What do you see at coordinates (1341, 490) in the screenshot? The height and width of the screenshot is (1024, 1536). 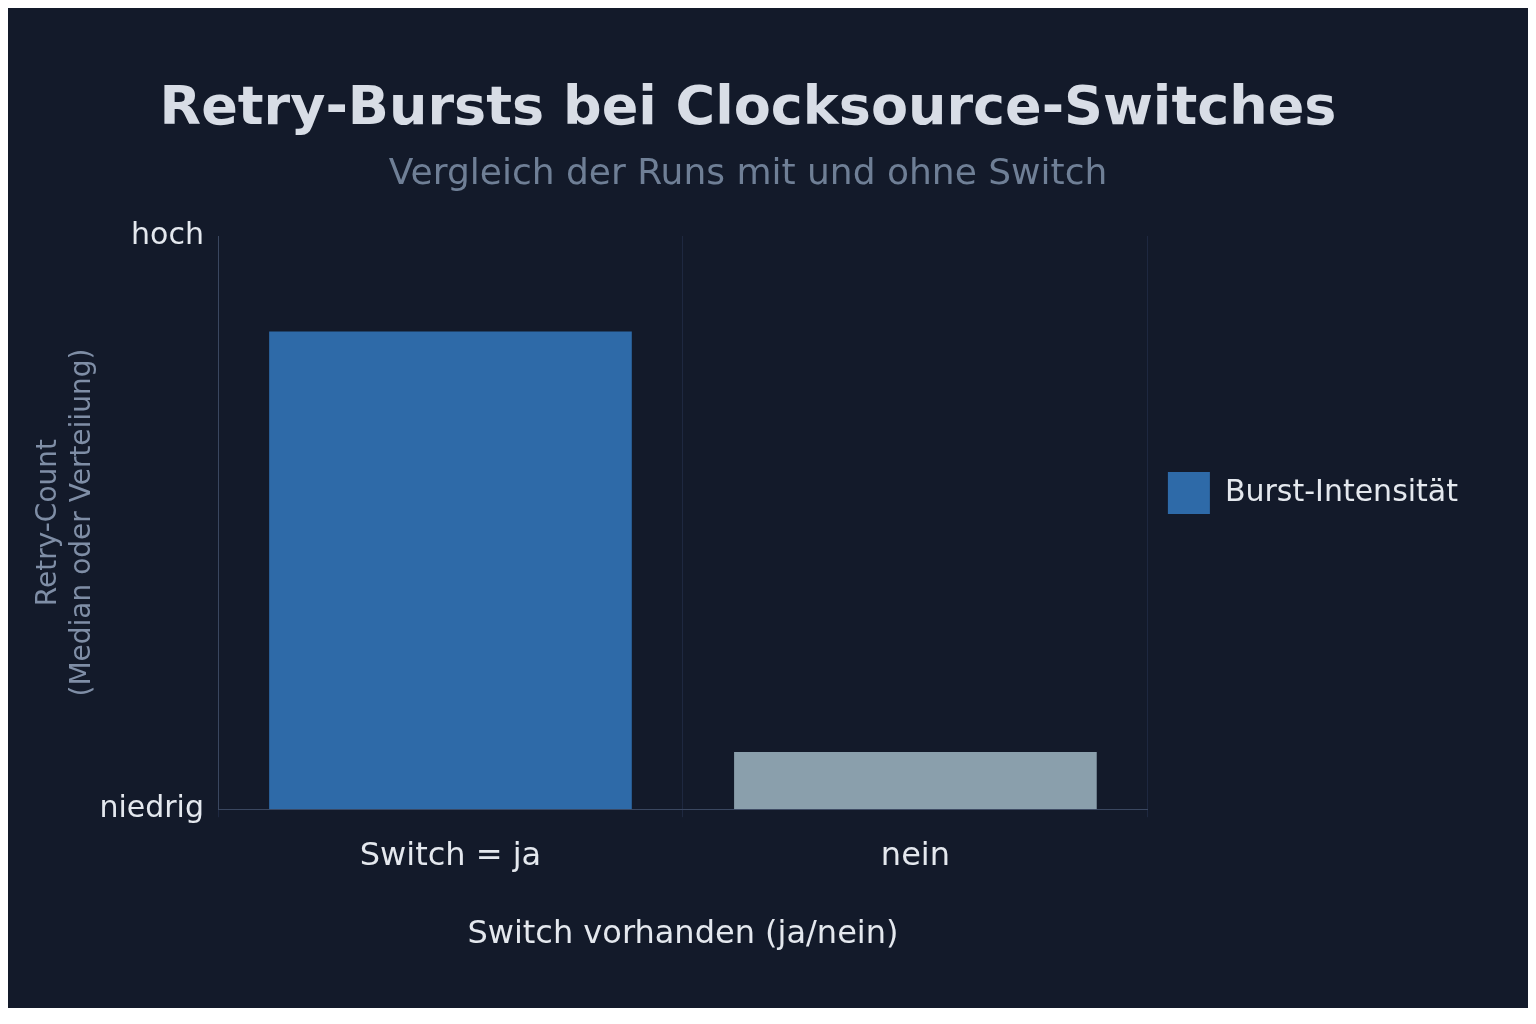 I see `legend-label: Burst-Intensität` at bounding box center [1341, 490].